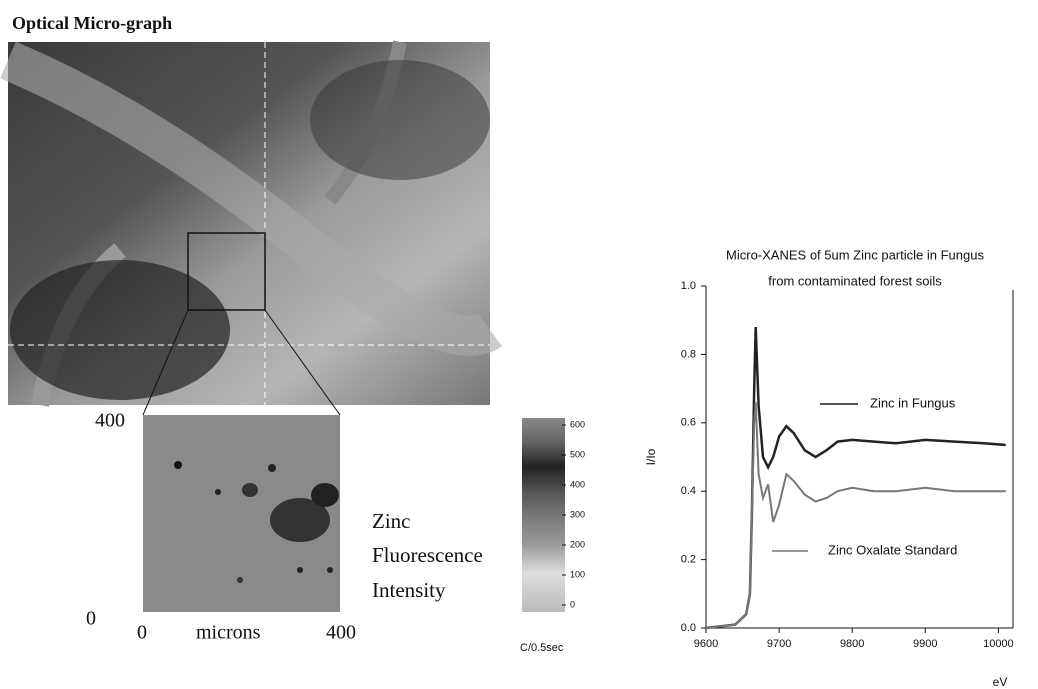  I want to click on map-y-max: 400, so click(110, 421).